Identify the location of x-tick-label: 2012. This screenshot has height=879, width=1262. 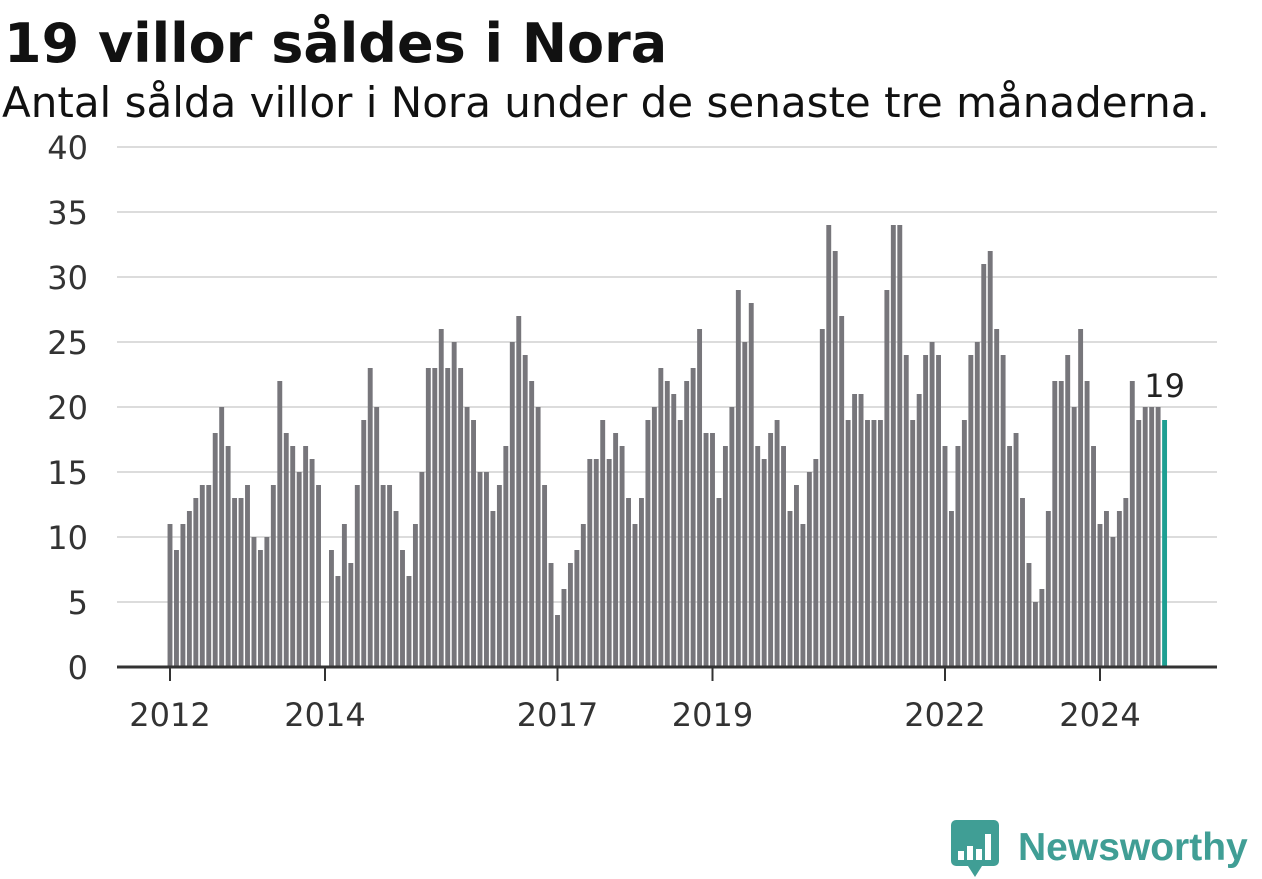
(169, 715).